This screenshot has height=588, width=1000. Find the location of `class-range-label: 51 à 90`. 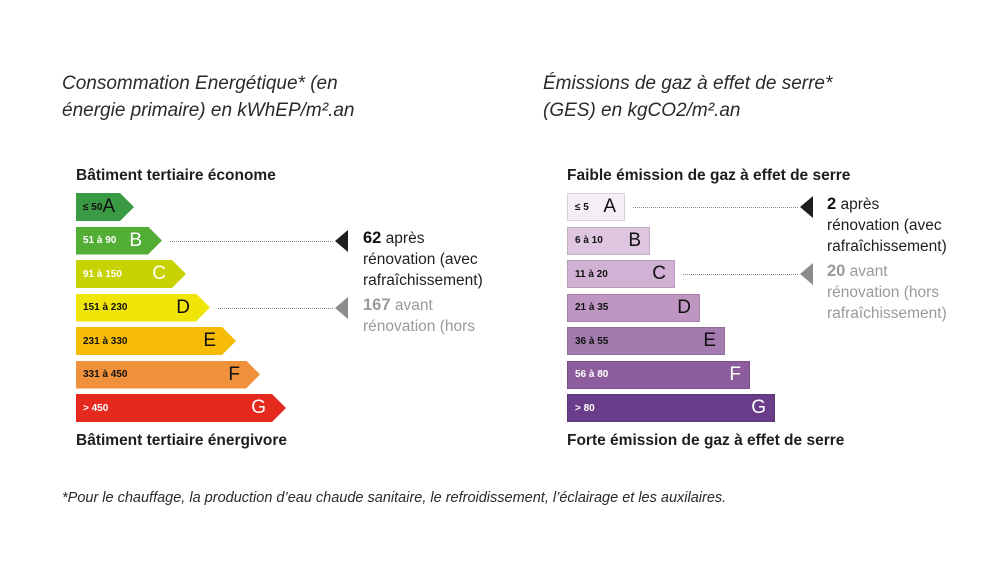

class-range-label: 51 à 90 is located at coordinates (100, 240).